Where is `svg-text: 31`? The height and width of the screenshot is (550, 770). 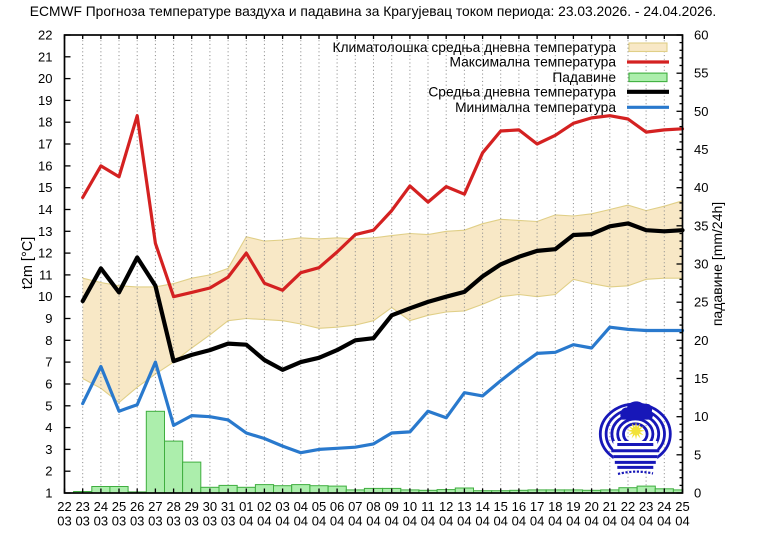
svg-text: 31 is located at coordinates (228, 506).